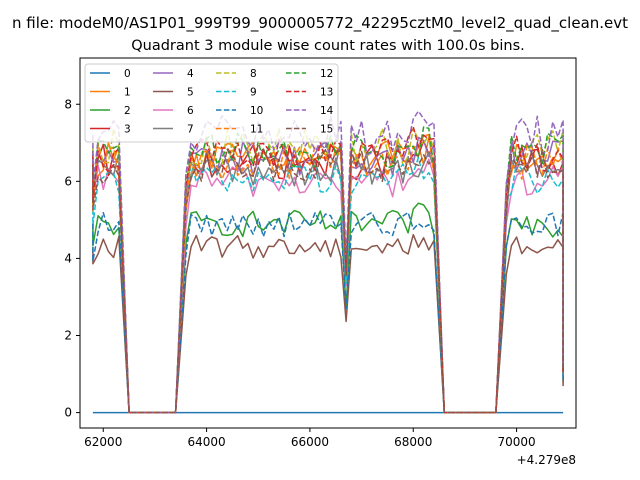 This screenshot has height=480, width=640. I want to click on x-tick-label: 68000, so click(413, 442).